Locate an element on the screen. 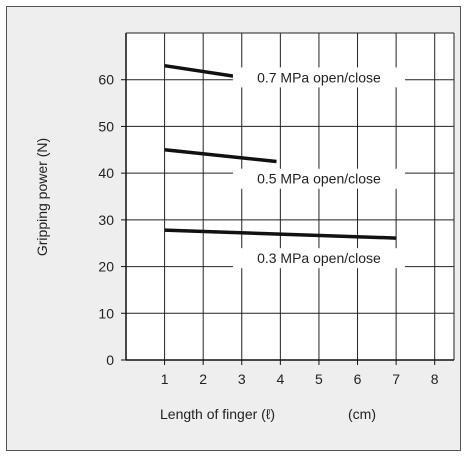 The height and width of the screenshot is (457, 470). x-tick-label: 1 is located at coordinates (165, 379).